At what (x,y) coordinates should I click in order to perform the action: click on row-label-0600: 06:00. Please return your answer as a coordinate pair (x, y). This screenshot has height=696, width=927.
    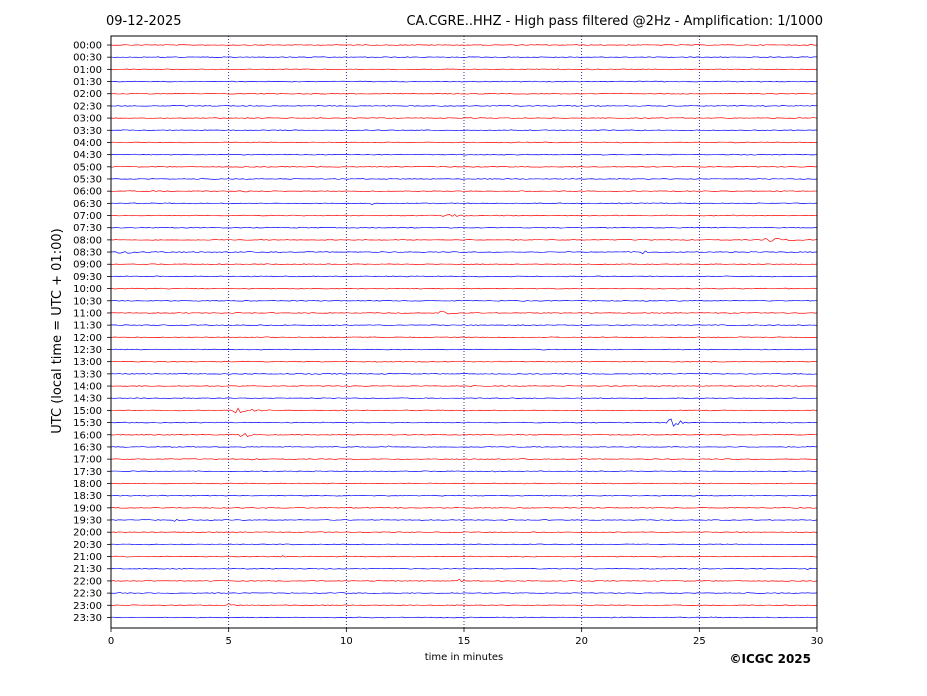
    Looking at the image, I should click on (87, 192).